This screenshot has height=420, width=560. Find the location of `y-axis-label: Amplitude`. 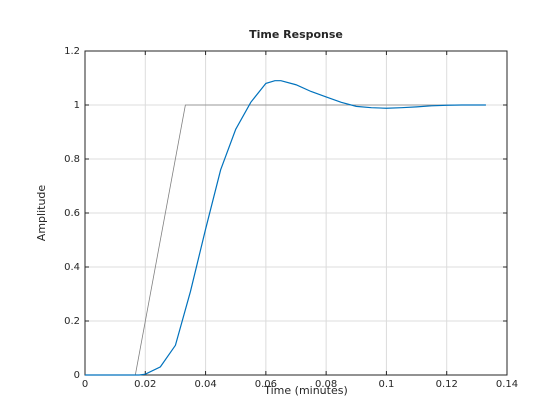

y-axis-label: Amplitude is located at coordinates (41, 213).